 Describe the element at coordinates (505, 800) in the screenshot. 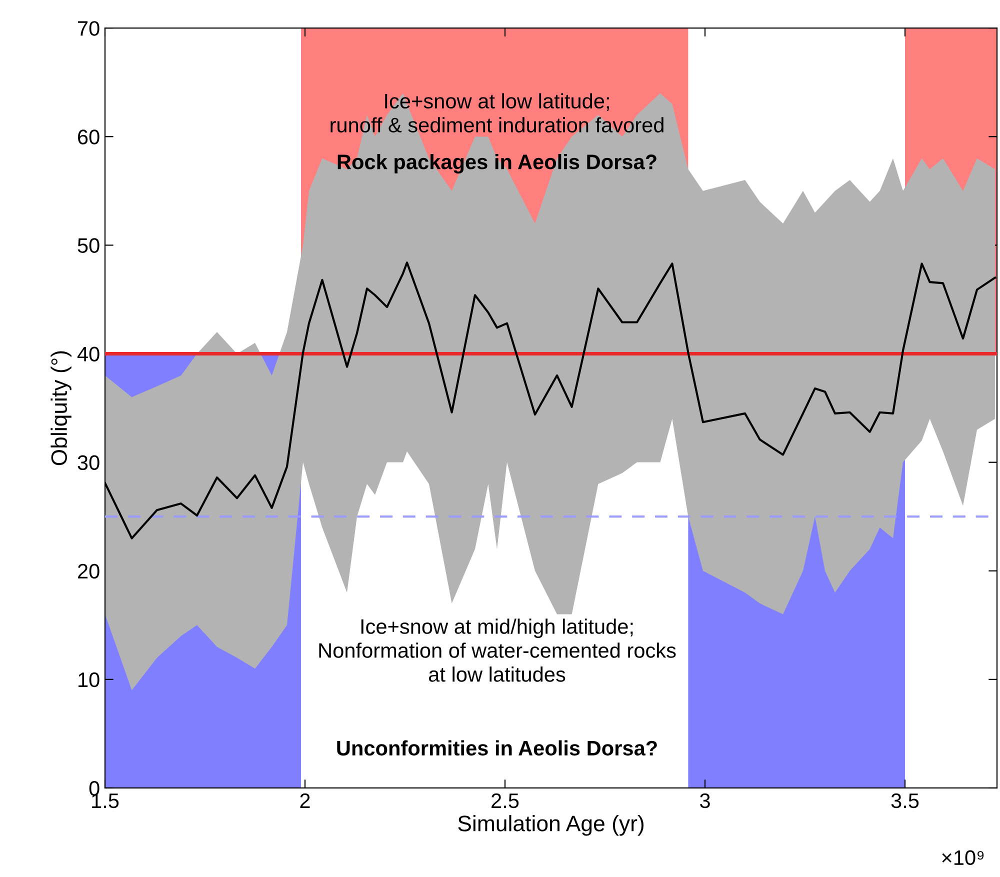

I see `x-tick-label: 2.5` at that location.